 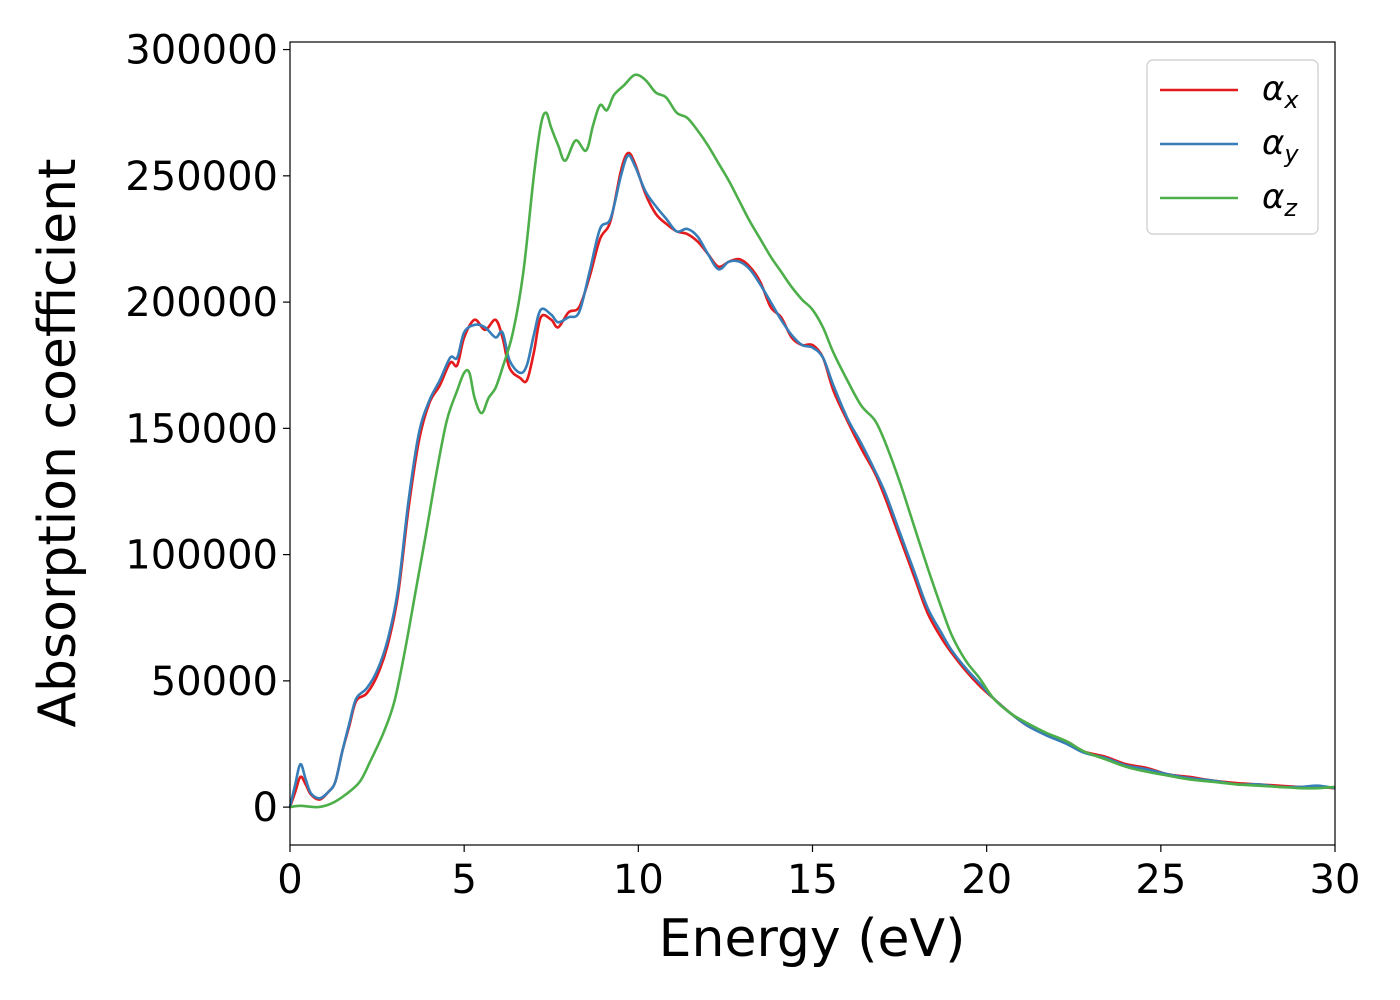 What do you see at coordinates (201, 177) in the screenshot?
I see `y-tick-label: 250000` at bounding box center [201, 177].